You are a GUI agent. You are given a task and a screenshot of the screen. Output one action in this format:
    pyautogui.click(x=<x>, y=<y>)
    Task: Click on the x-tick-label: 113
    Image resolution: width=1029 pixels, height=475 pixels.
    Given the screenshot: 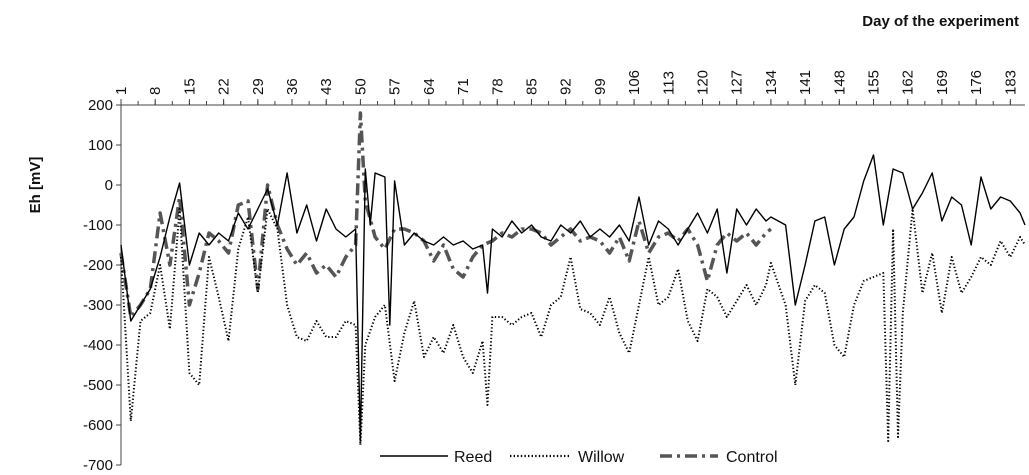 What is the action you would take?
    pyautogui.click(x=668, y=83)
    